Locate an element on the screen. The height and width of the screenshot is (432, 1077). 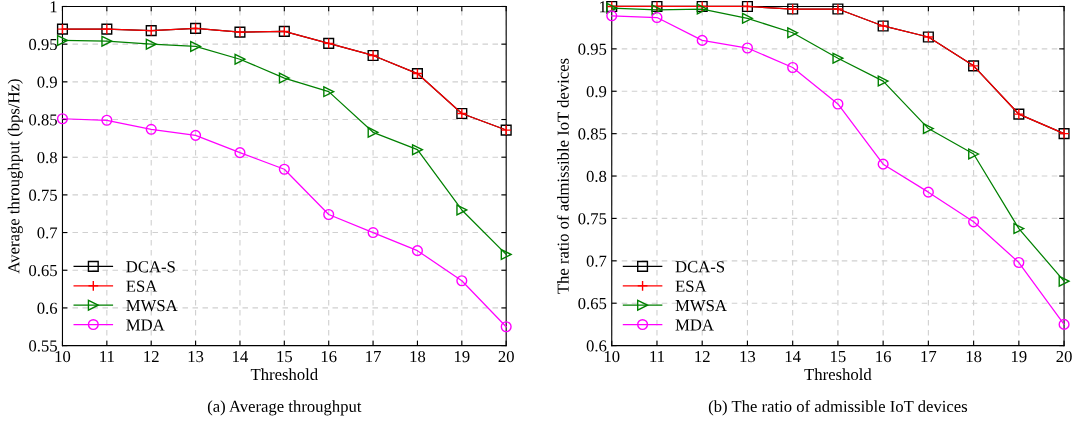
text: (a) Average throughput is located at coordinates (284, 408).